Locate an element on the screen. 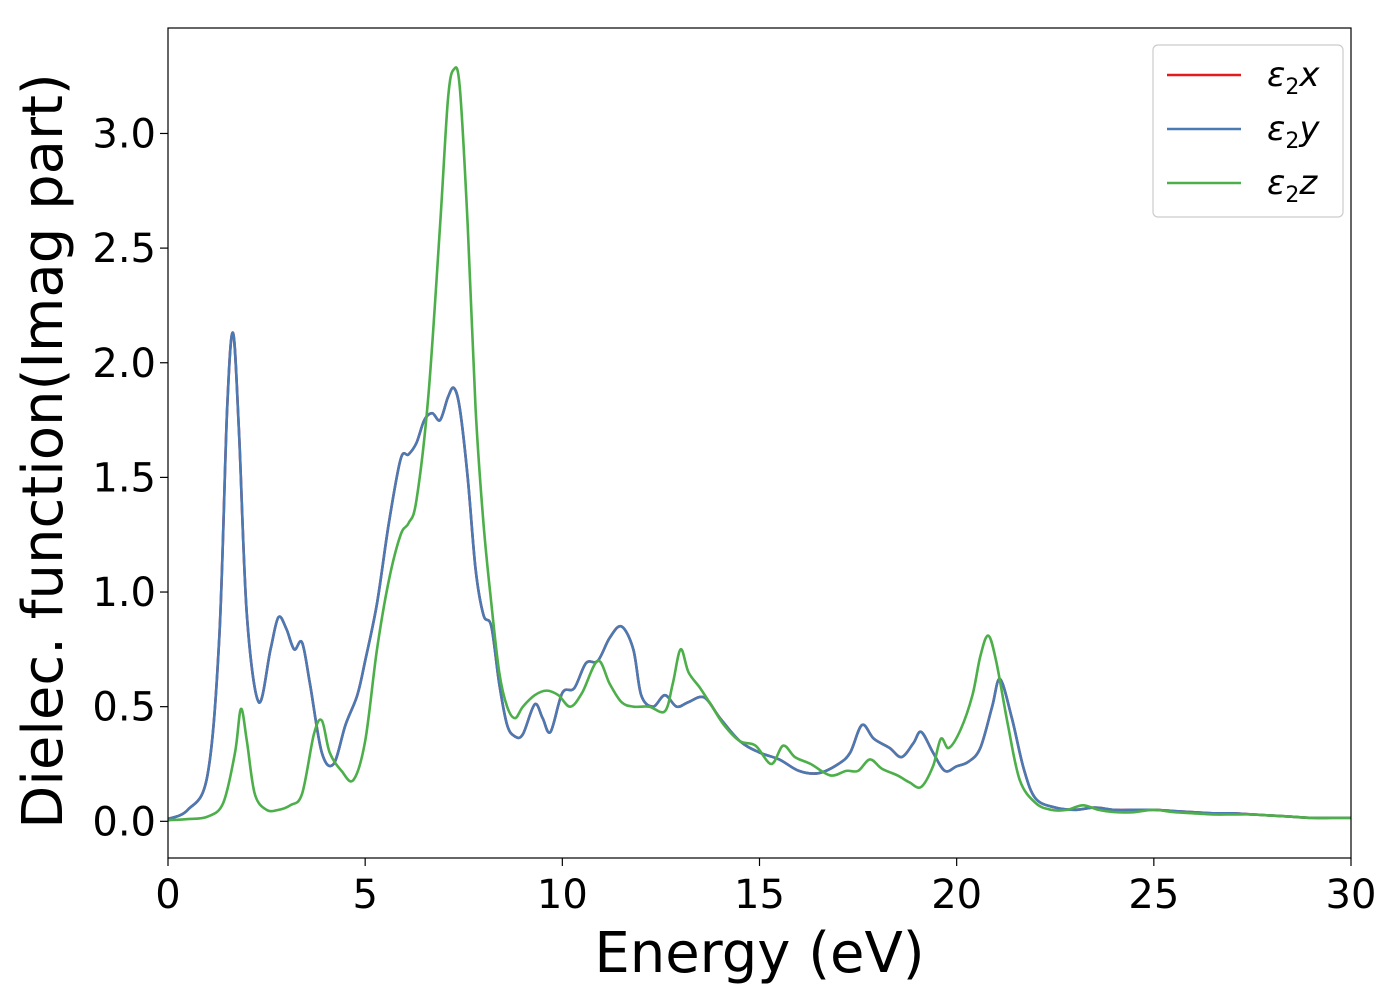 This screenshot has width=1400, height=1000. legend-label-z: ε2z is located at coordinates (1292, 185).